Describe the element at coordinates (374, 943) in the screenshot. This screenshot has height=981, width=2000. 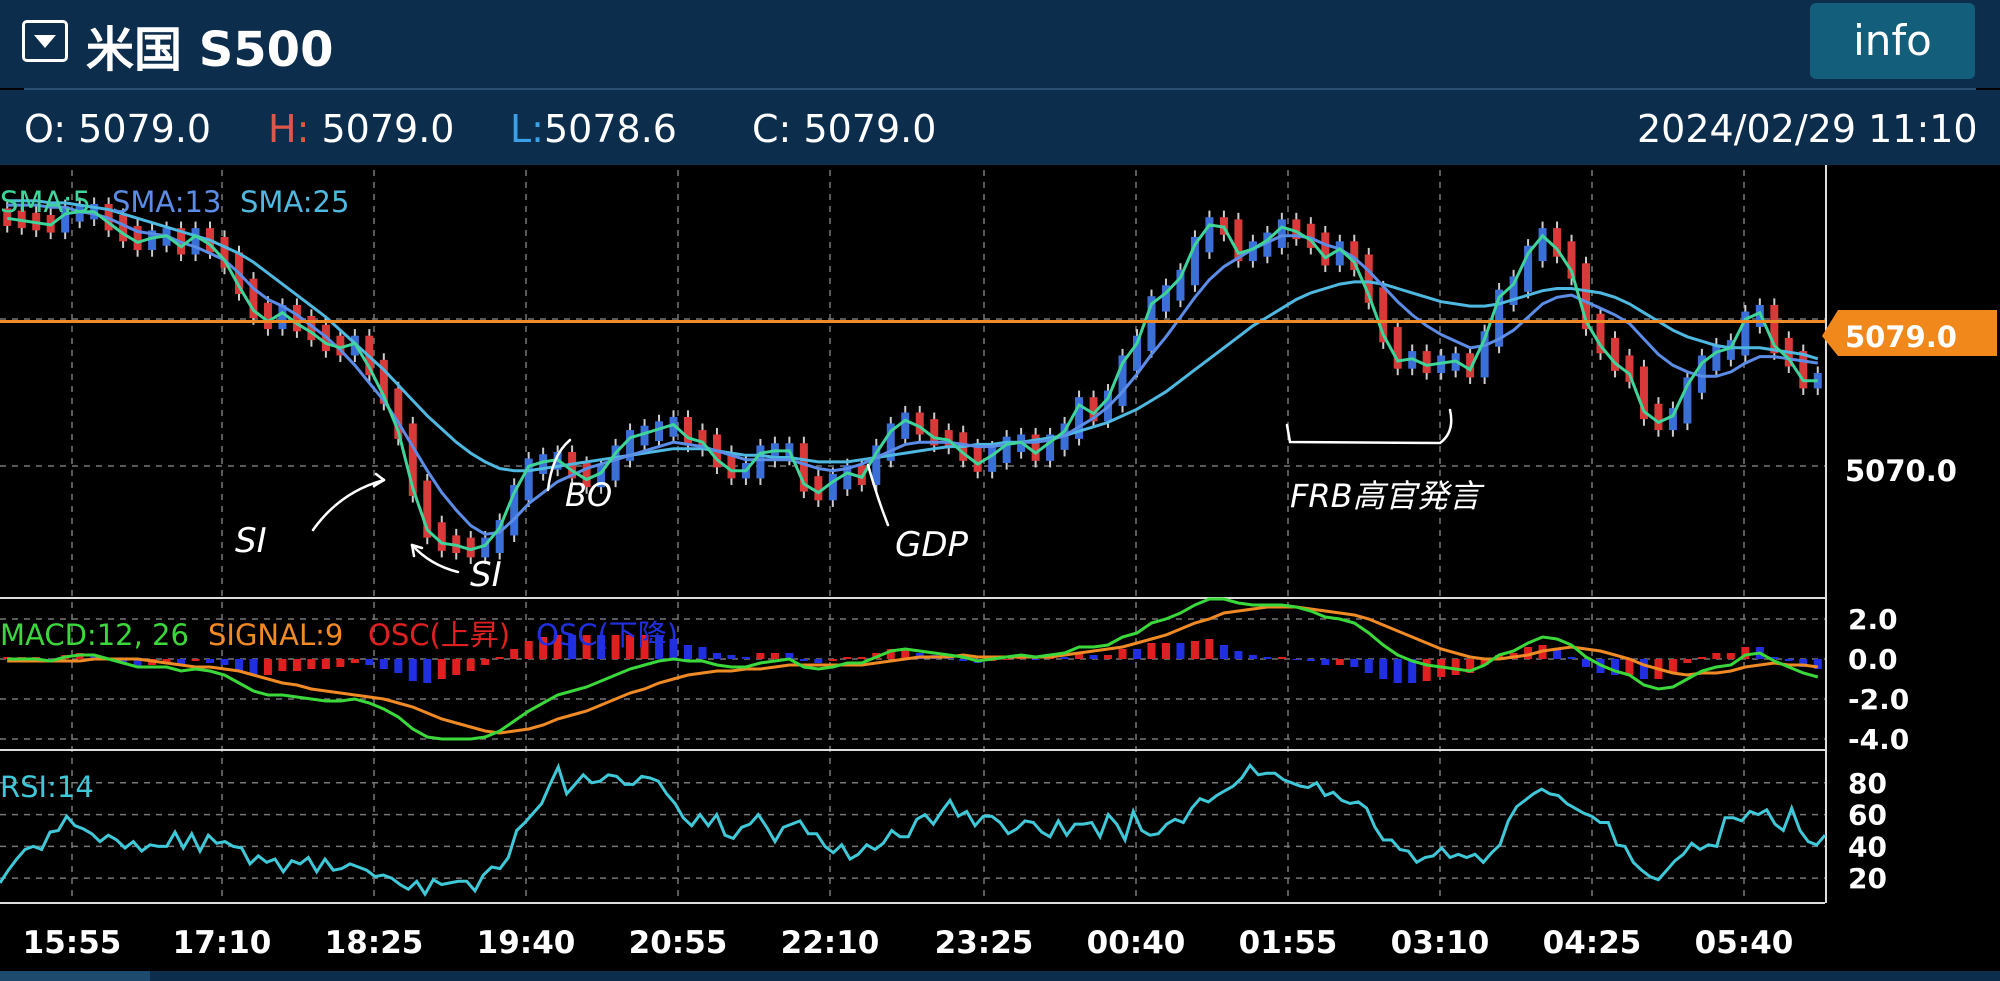
I see `time-tick: 18:25` at that location.